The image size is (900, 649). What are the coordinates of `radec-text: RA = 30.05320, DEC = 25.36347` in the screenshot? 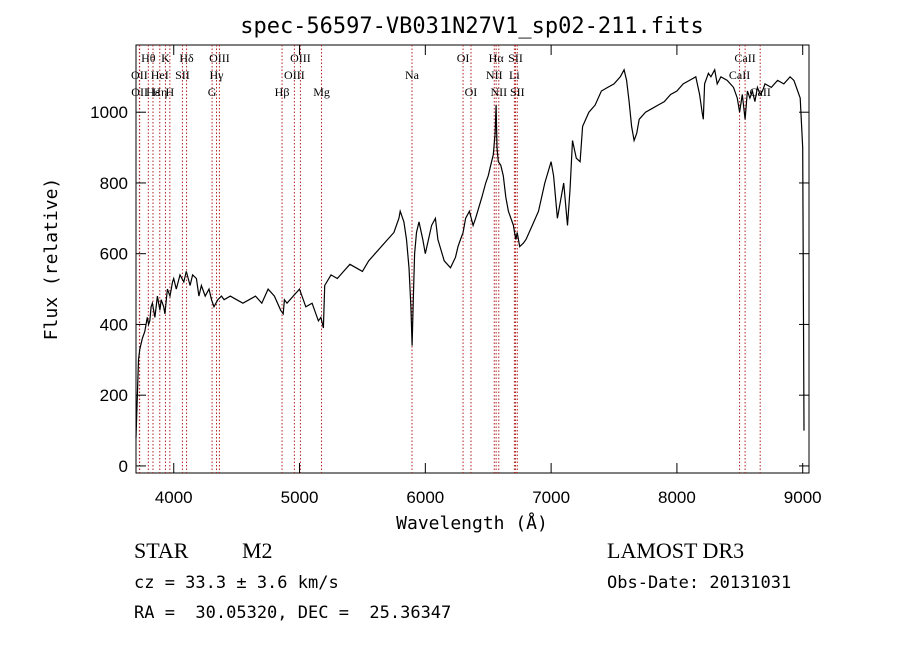 It's located at (293, 613).